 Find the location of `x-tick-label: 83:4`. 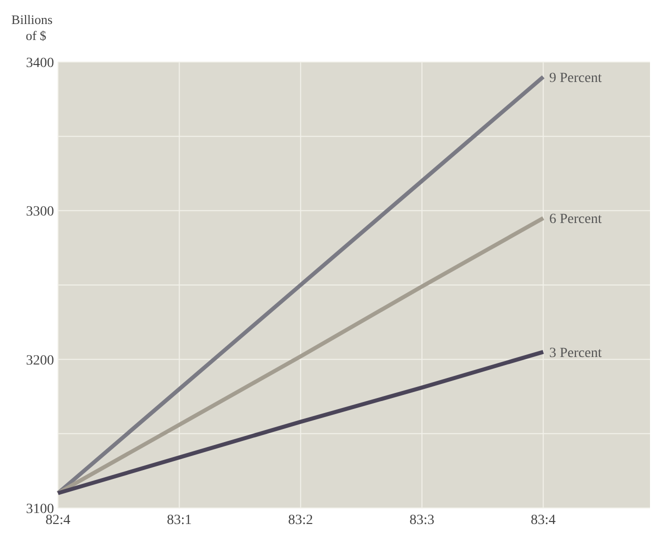

x-tick-label: 83:4 is located at coordinates (543, 520).